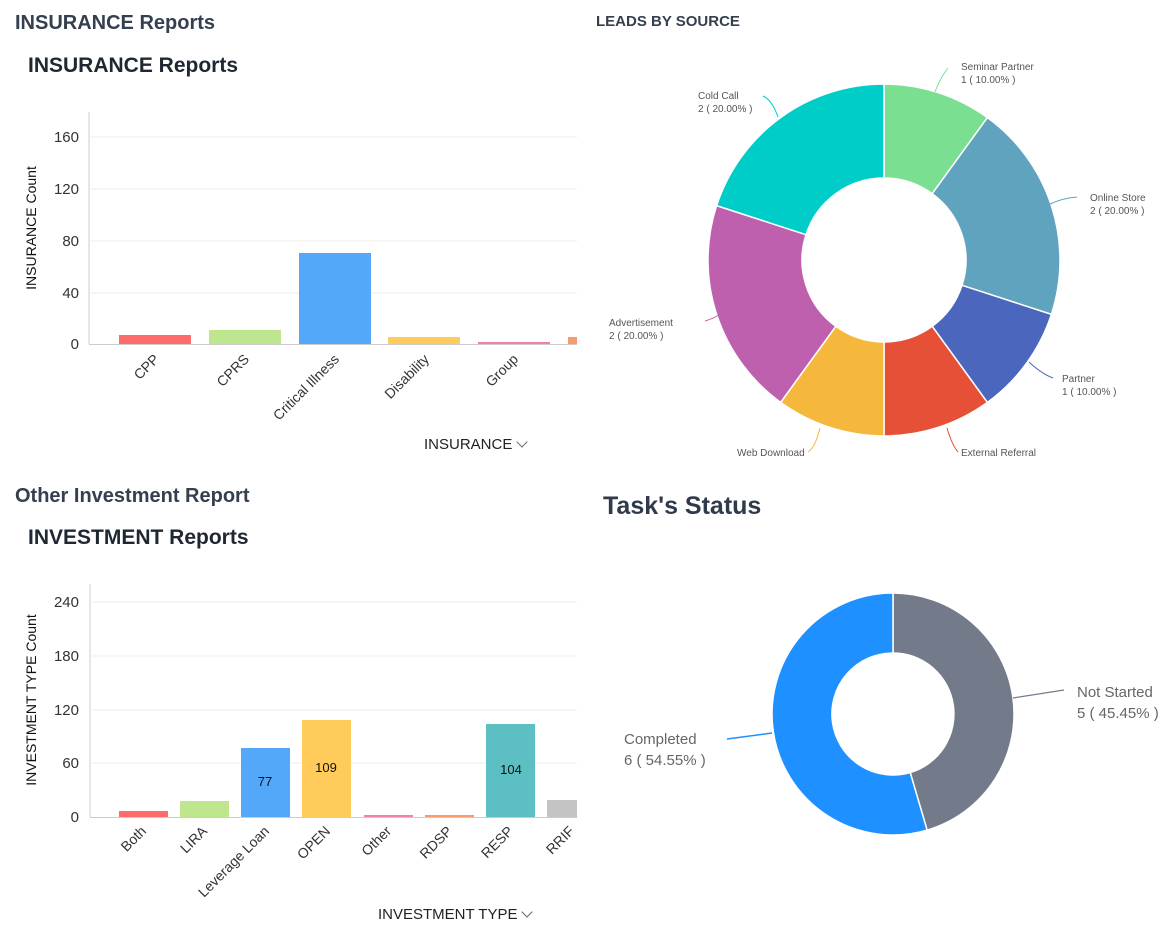  What do you see at coordinates (31, 700) in the screenshot?
I see `investment-y-axis-label: INVESTMENT TYPE Count` at bounding box center [31, 700].